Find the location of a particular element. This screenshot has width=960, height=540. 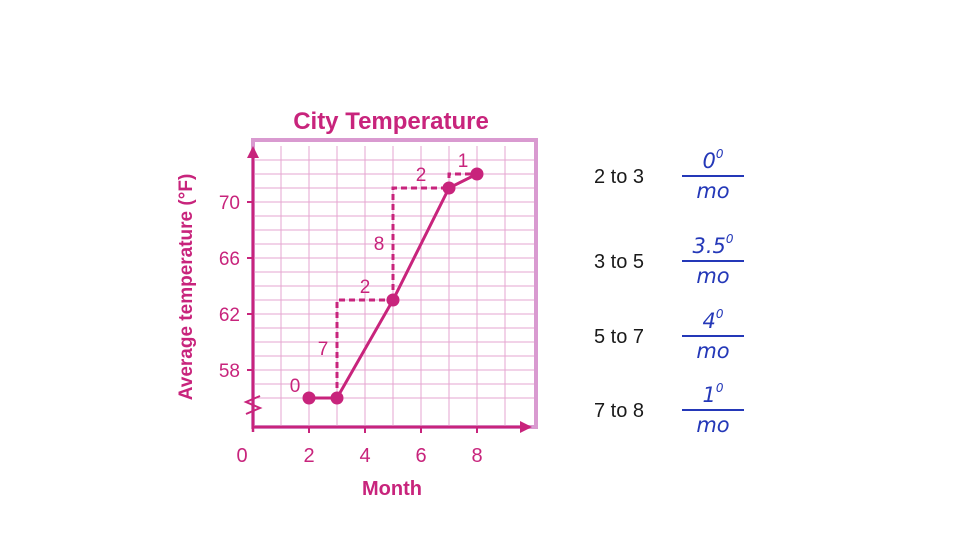

rate-fraction: 40 mo is located at coordinates (713, 333).